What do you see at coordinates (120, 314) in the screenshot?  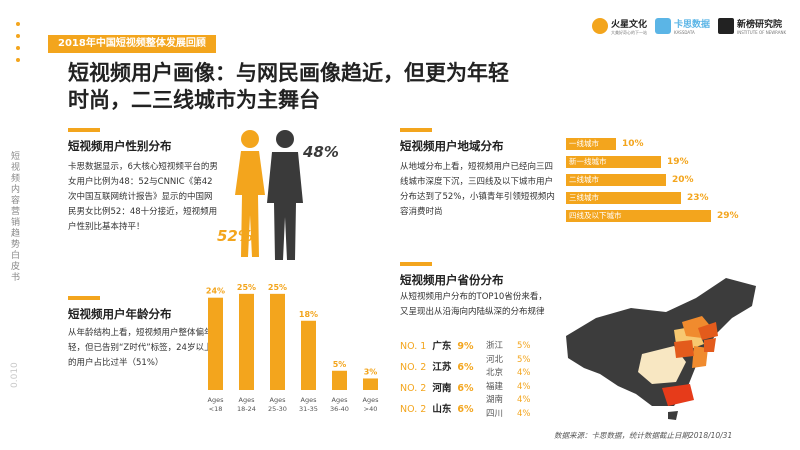 I see `age-title: 短视频用户年龄分布` at bounding box center [120, 314].